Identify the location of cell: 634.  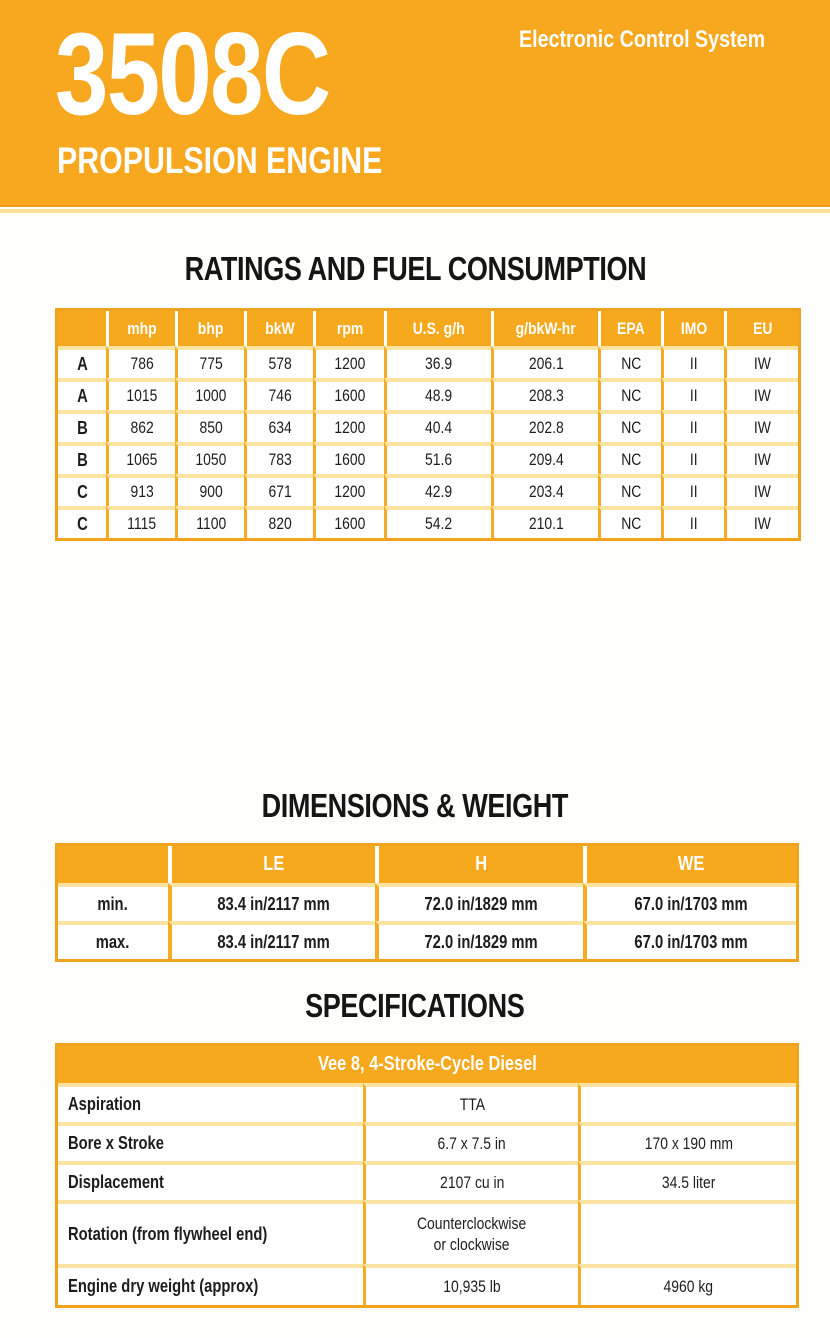
(278, 426).